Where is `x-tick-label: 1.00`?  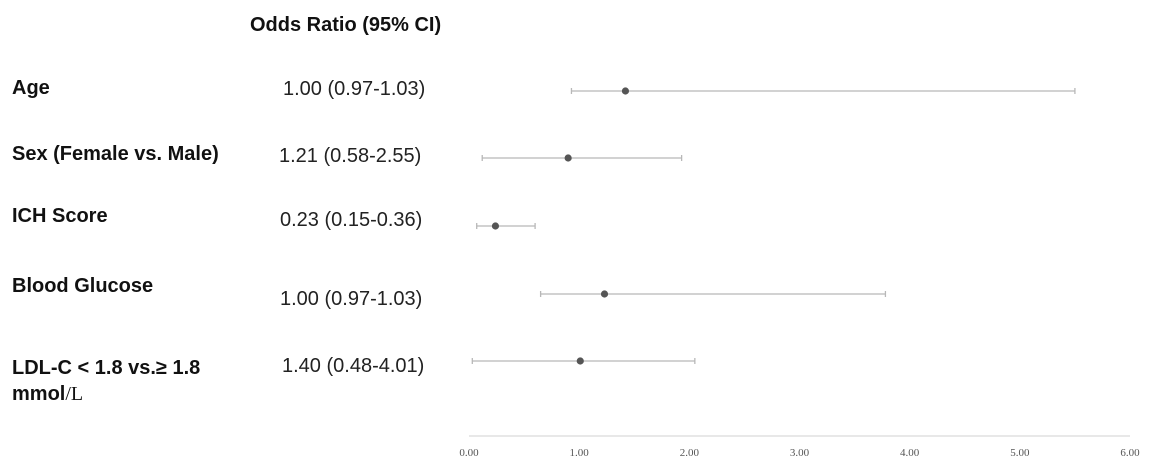
x-tick-label: 1.00 is located at coordinates (580, 453).